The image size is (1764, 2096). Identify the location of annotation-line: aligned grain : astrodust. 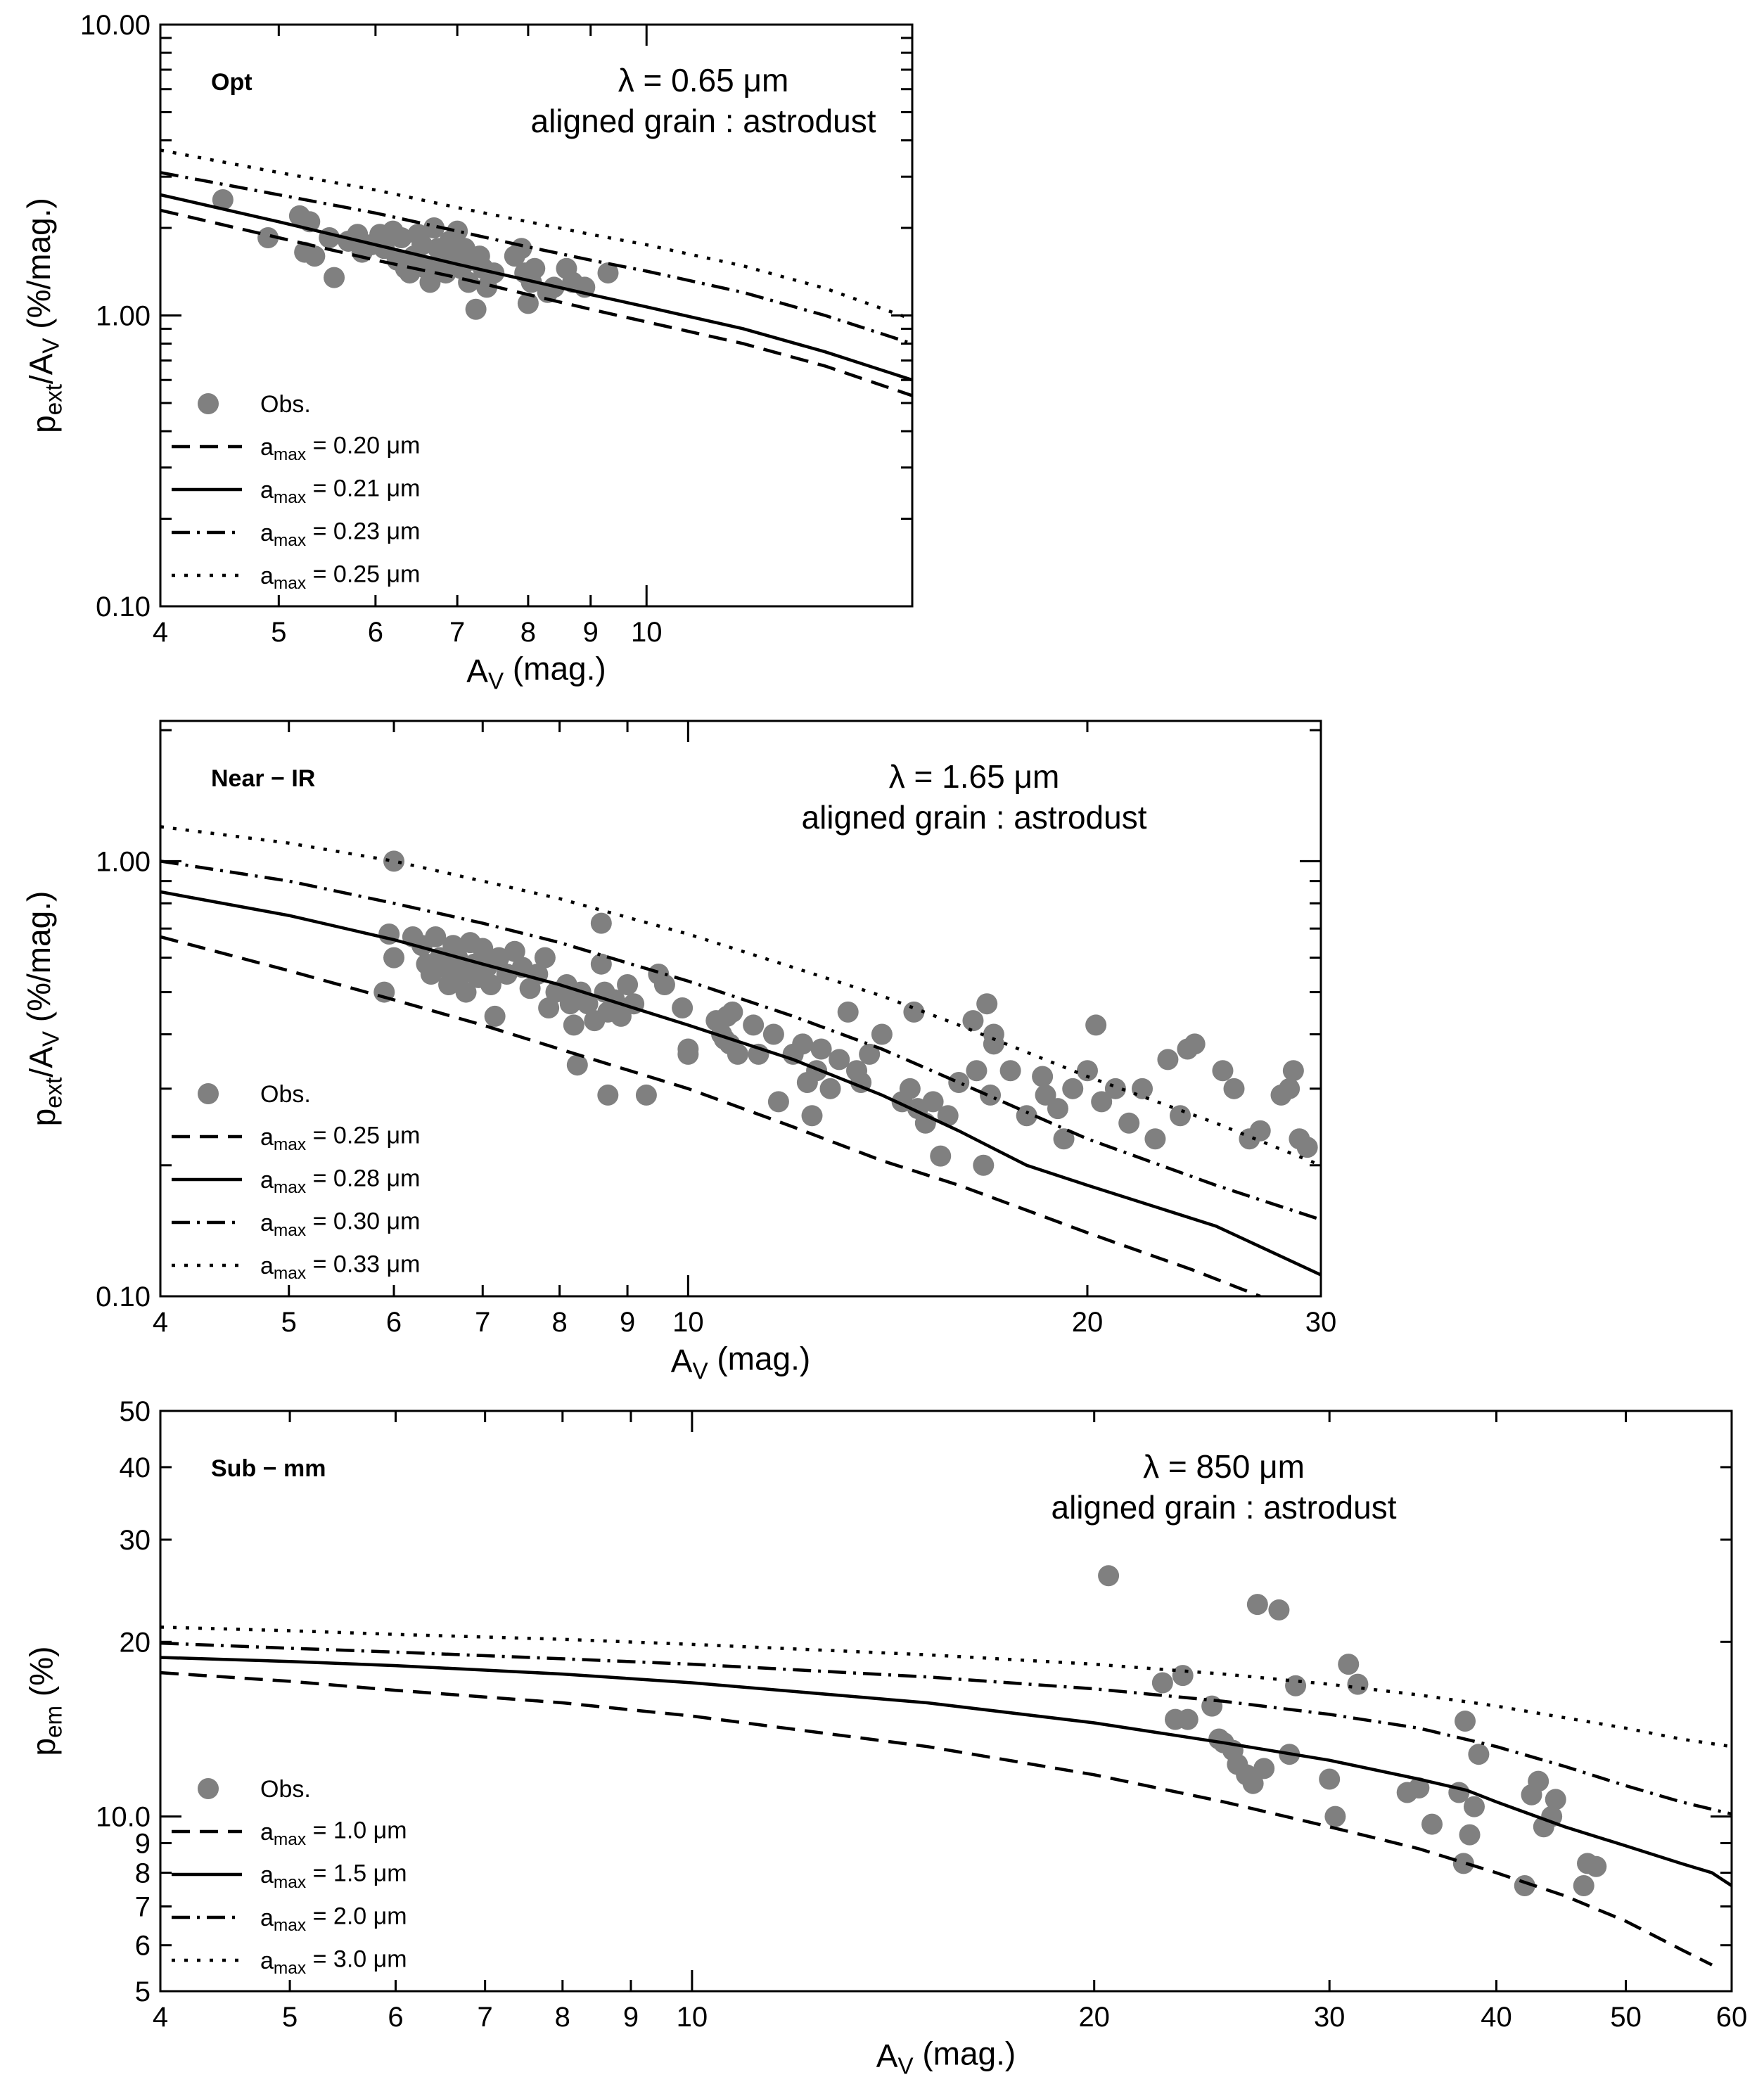
(974, 817).